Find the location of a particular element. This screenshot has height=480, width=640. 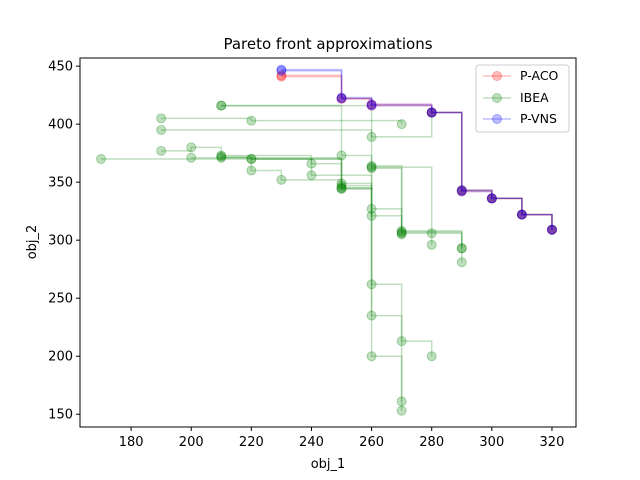

x-tick-label-240: 240 is located at coordinates (311, 442).